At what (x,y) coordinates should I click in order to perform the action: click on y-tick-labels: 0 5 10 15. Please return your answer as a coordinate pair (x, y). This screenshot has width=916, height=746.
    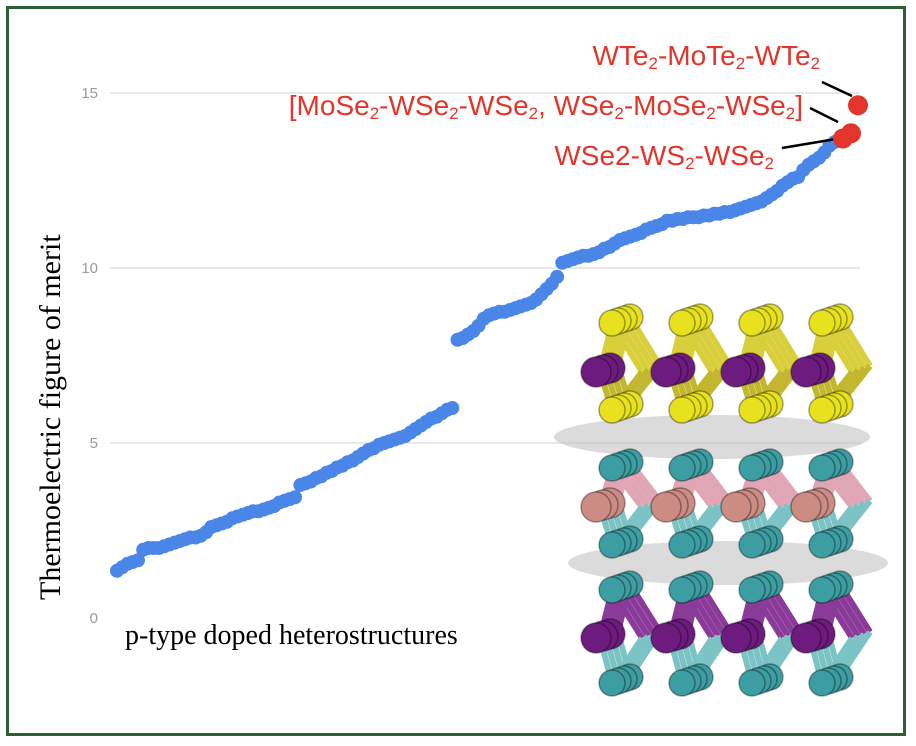
    Looking at the image, I should click on (89, 356).